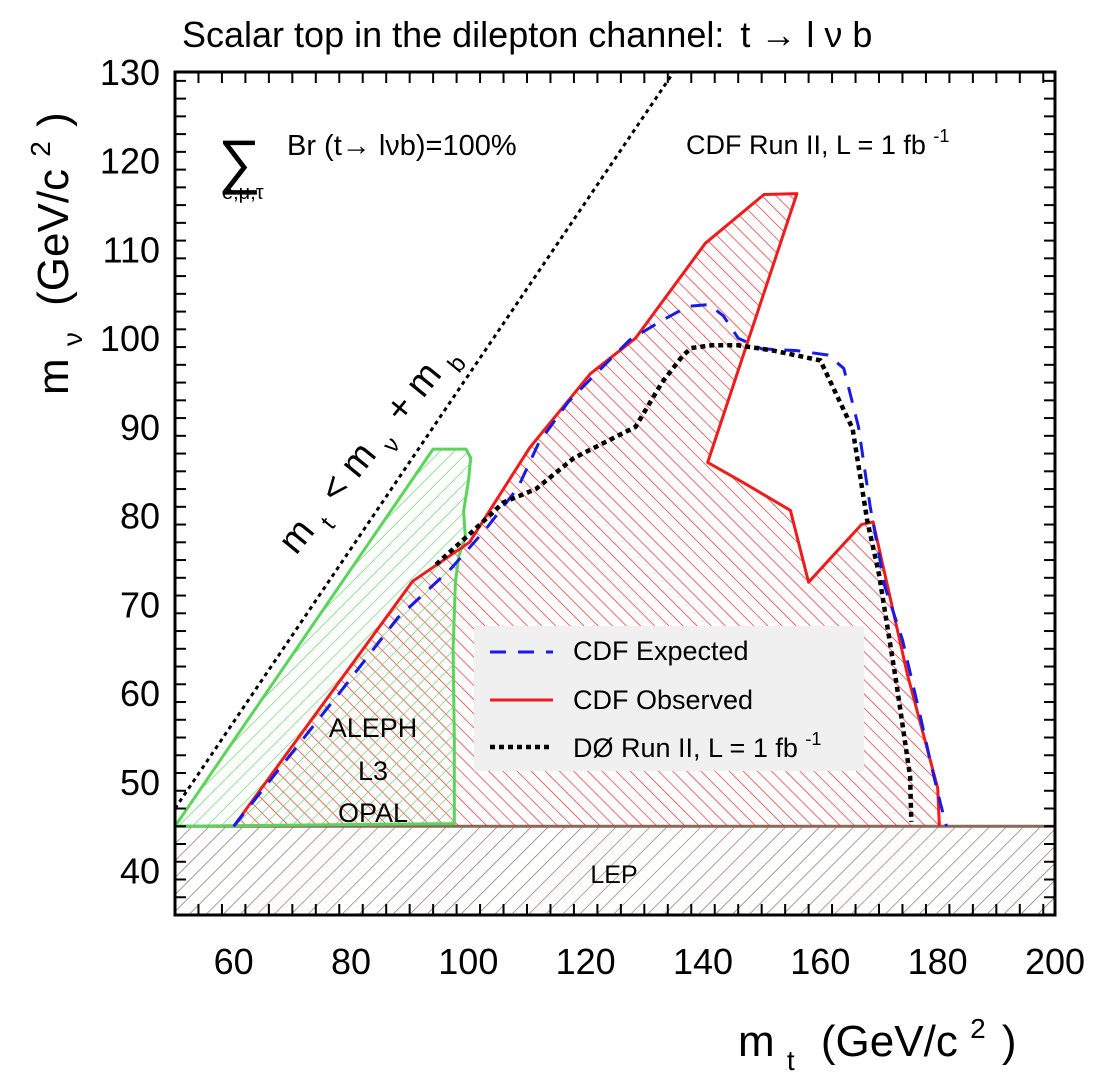 This screenshot has width=1099, height=1078. I want to click on y-tick-label: 60, so click(140, 693).